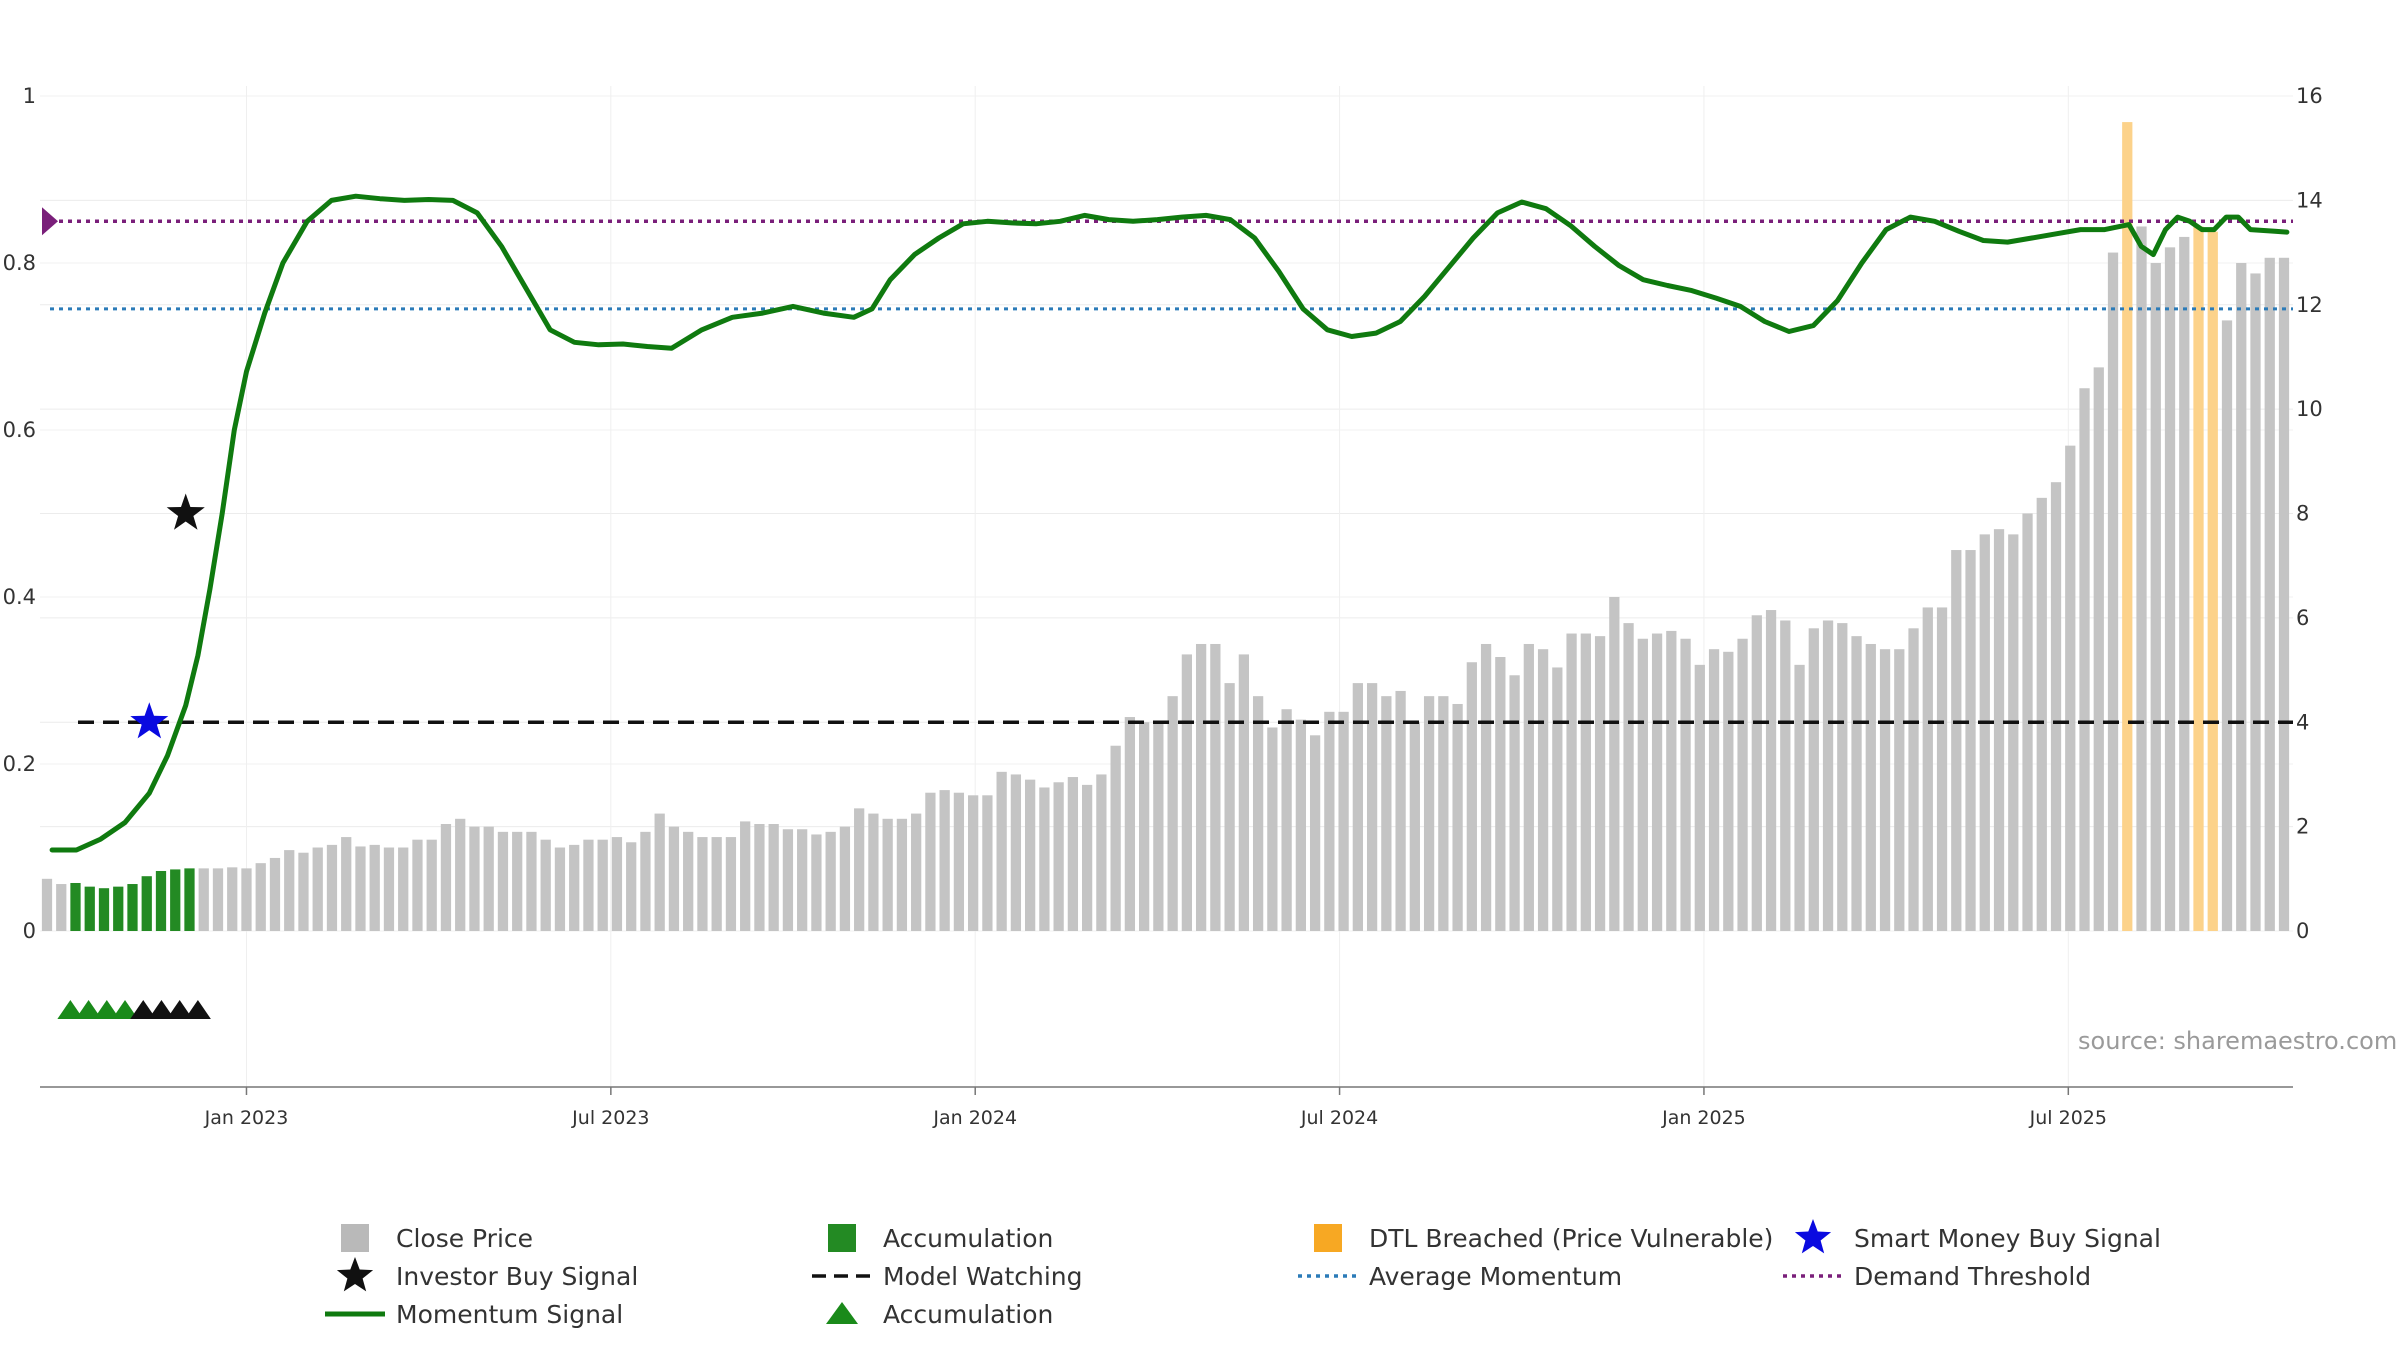 This screenshot has width=2400, height=1350. What do you see at coordinates (1339, 1118) in the screenshot?
I see `x-tick-label: Jul 2024` at bounding box center [1339, 1118].